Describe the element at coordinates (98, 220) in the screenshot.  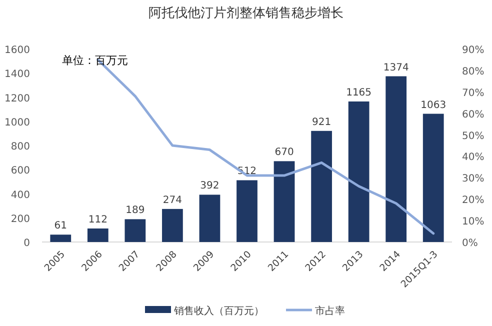
I see `data-label: 112` at that location.